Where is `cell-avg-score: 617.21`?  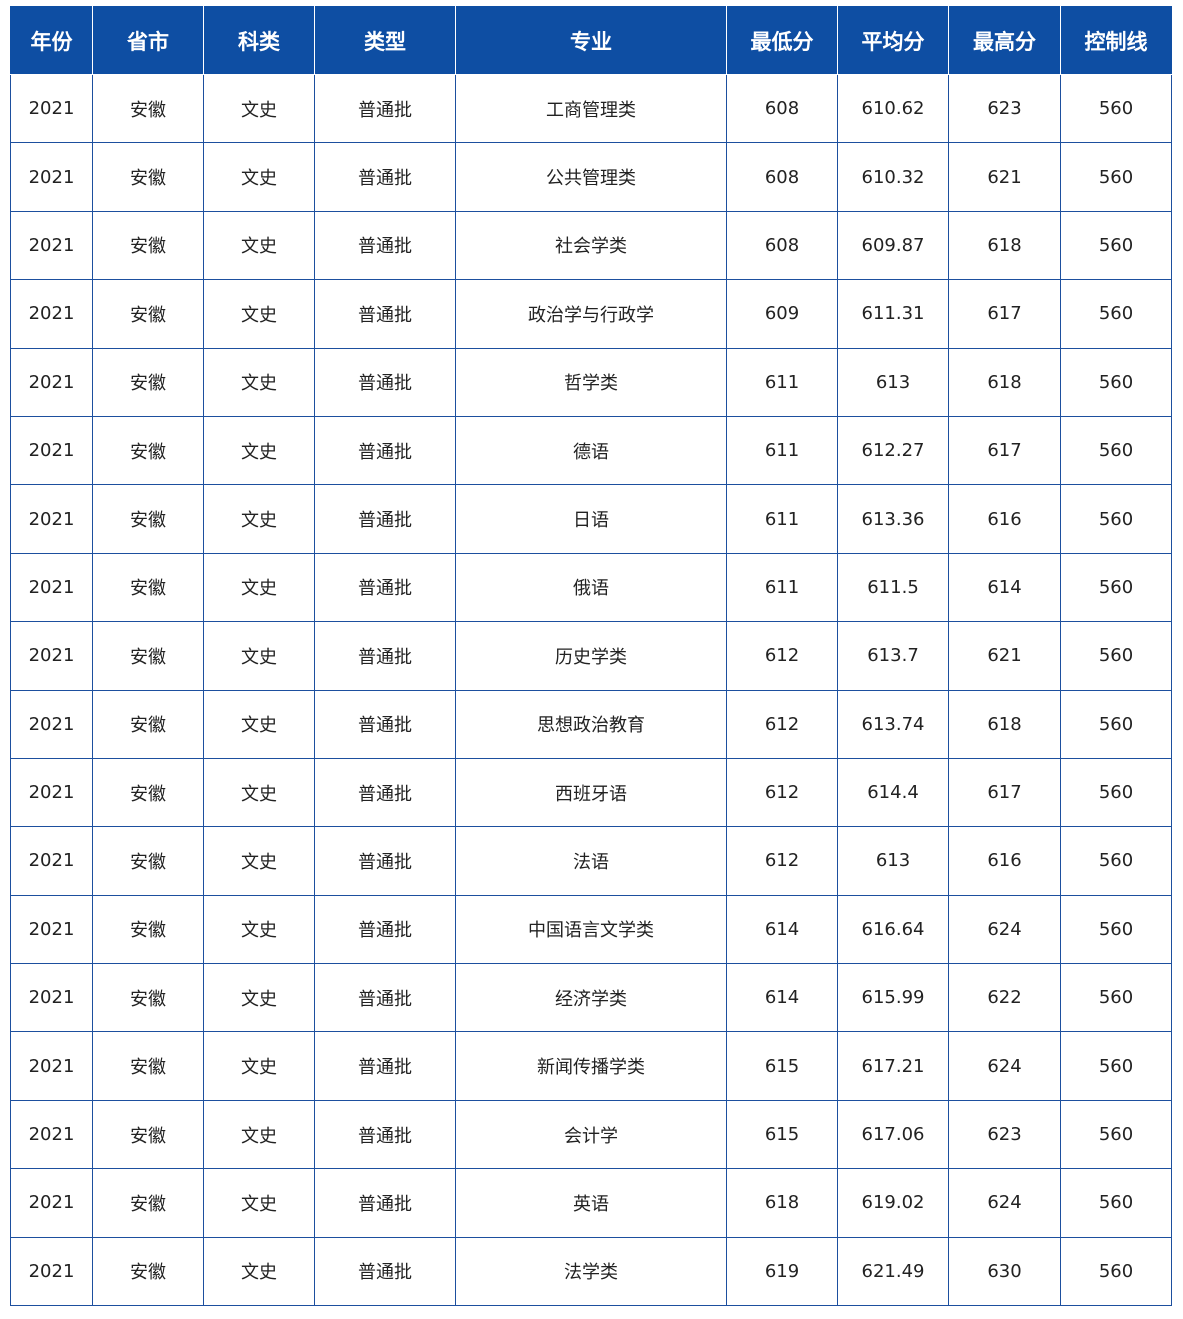
cell-avg-score: 617.21 is located at coordinates (893, 1066).